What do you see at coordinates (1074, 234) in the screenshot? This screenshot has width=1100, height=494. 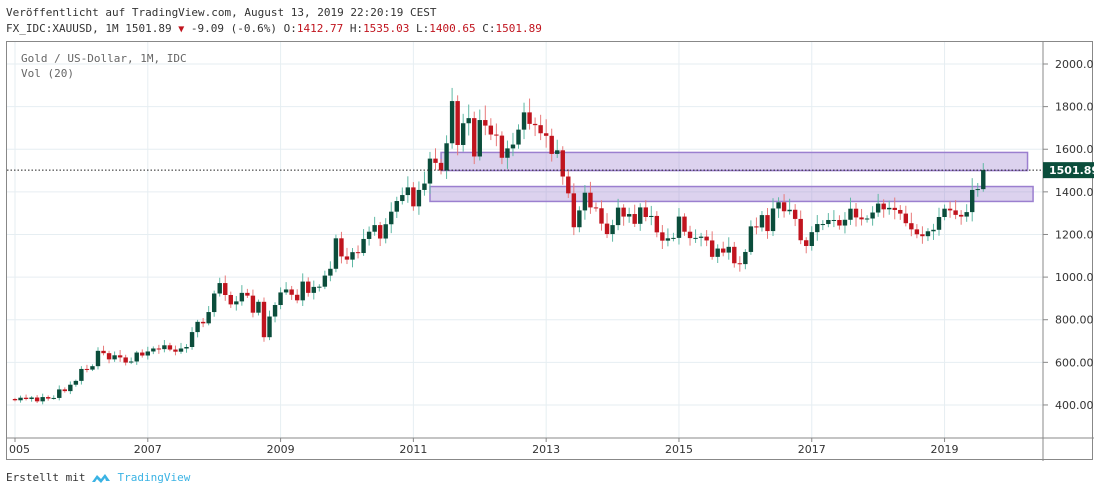 I see `y-tick-label: 1200.00` at bounding box center [1074, 234].